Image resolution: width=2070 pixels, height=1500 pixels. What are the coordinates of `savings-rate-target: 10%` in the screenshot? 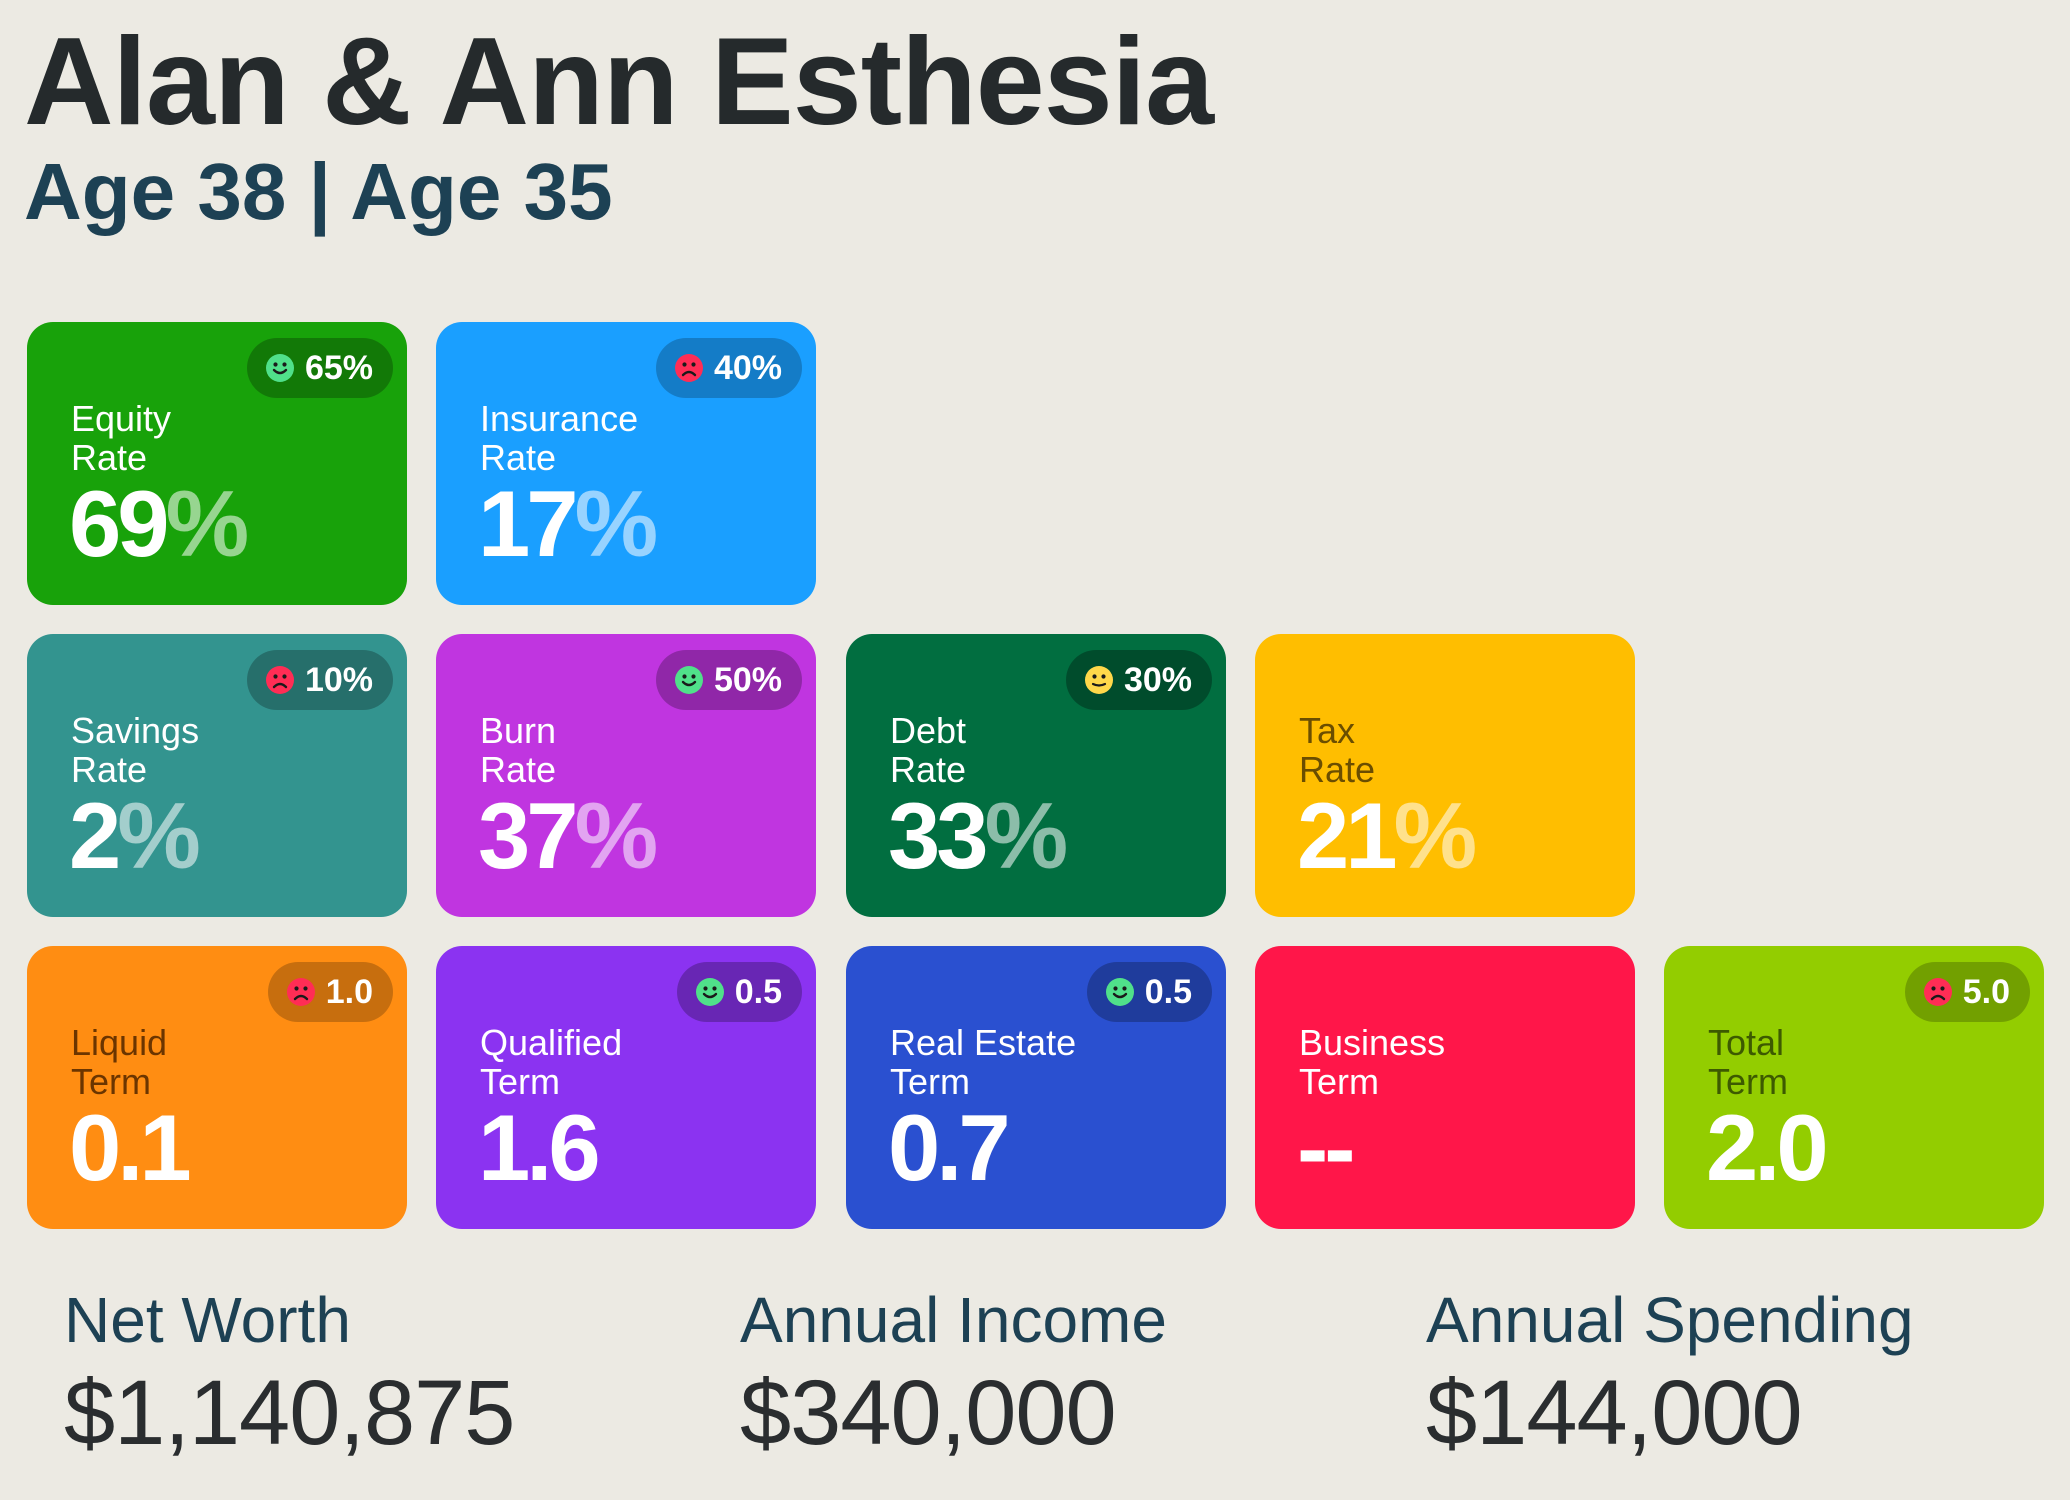 It's located at (338, 679).